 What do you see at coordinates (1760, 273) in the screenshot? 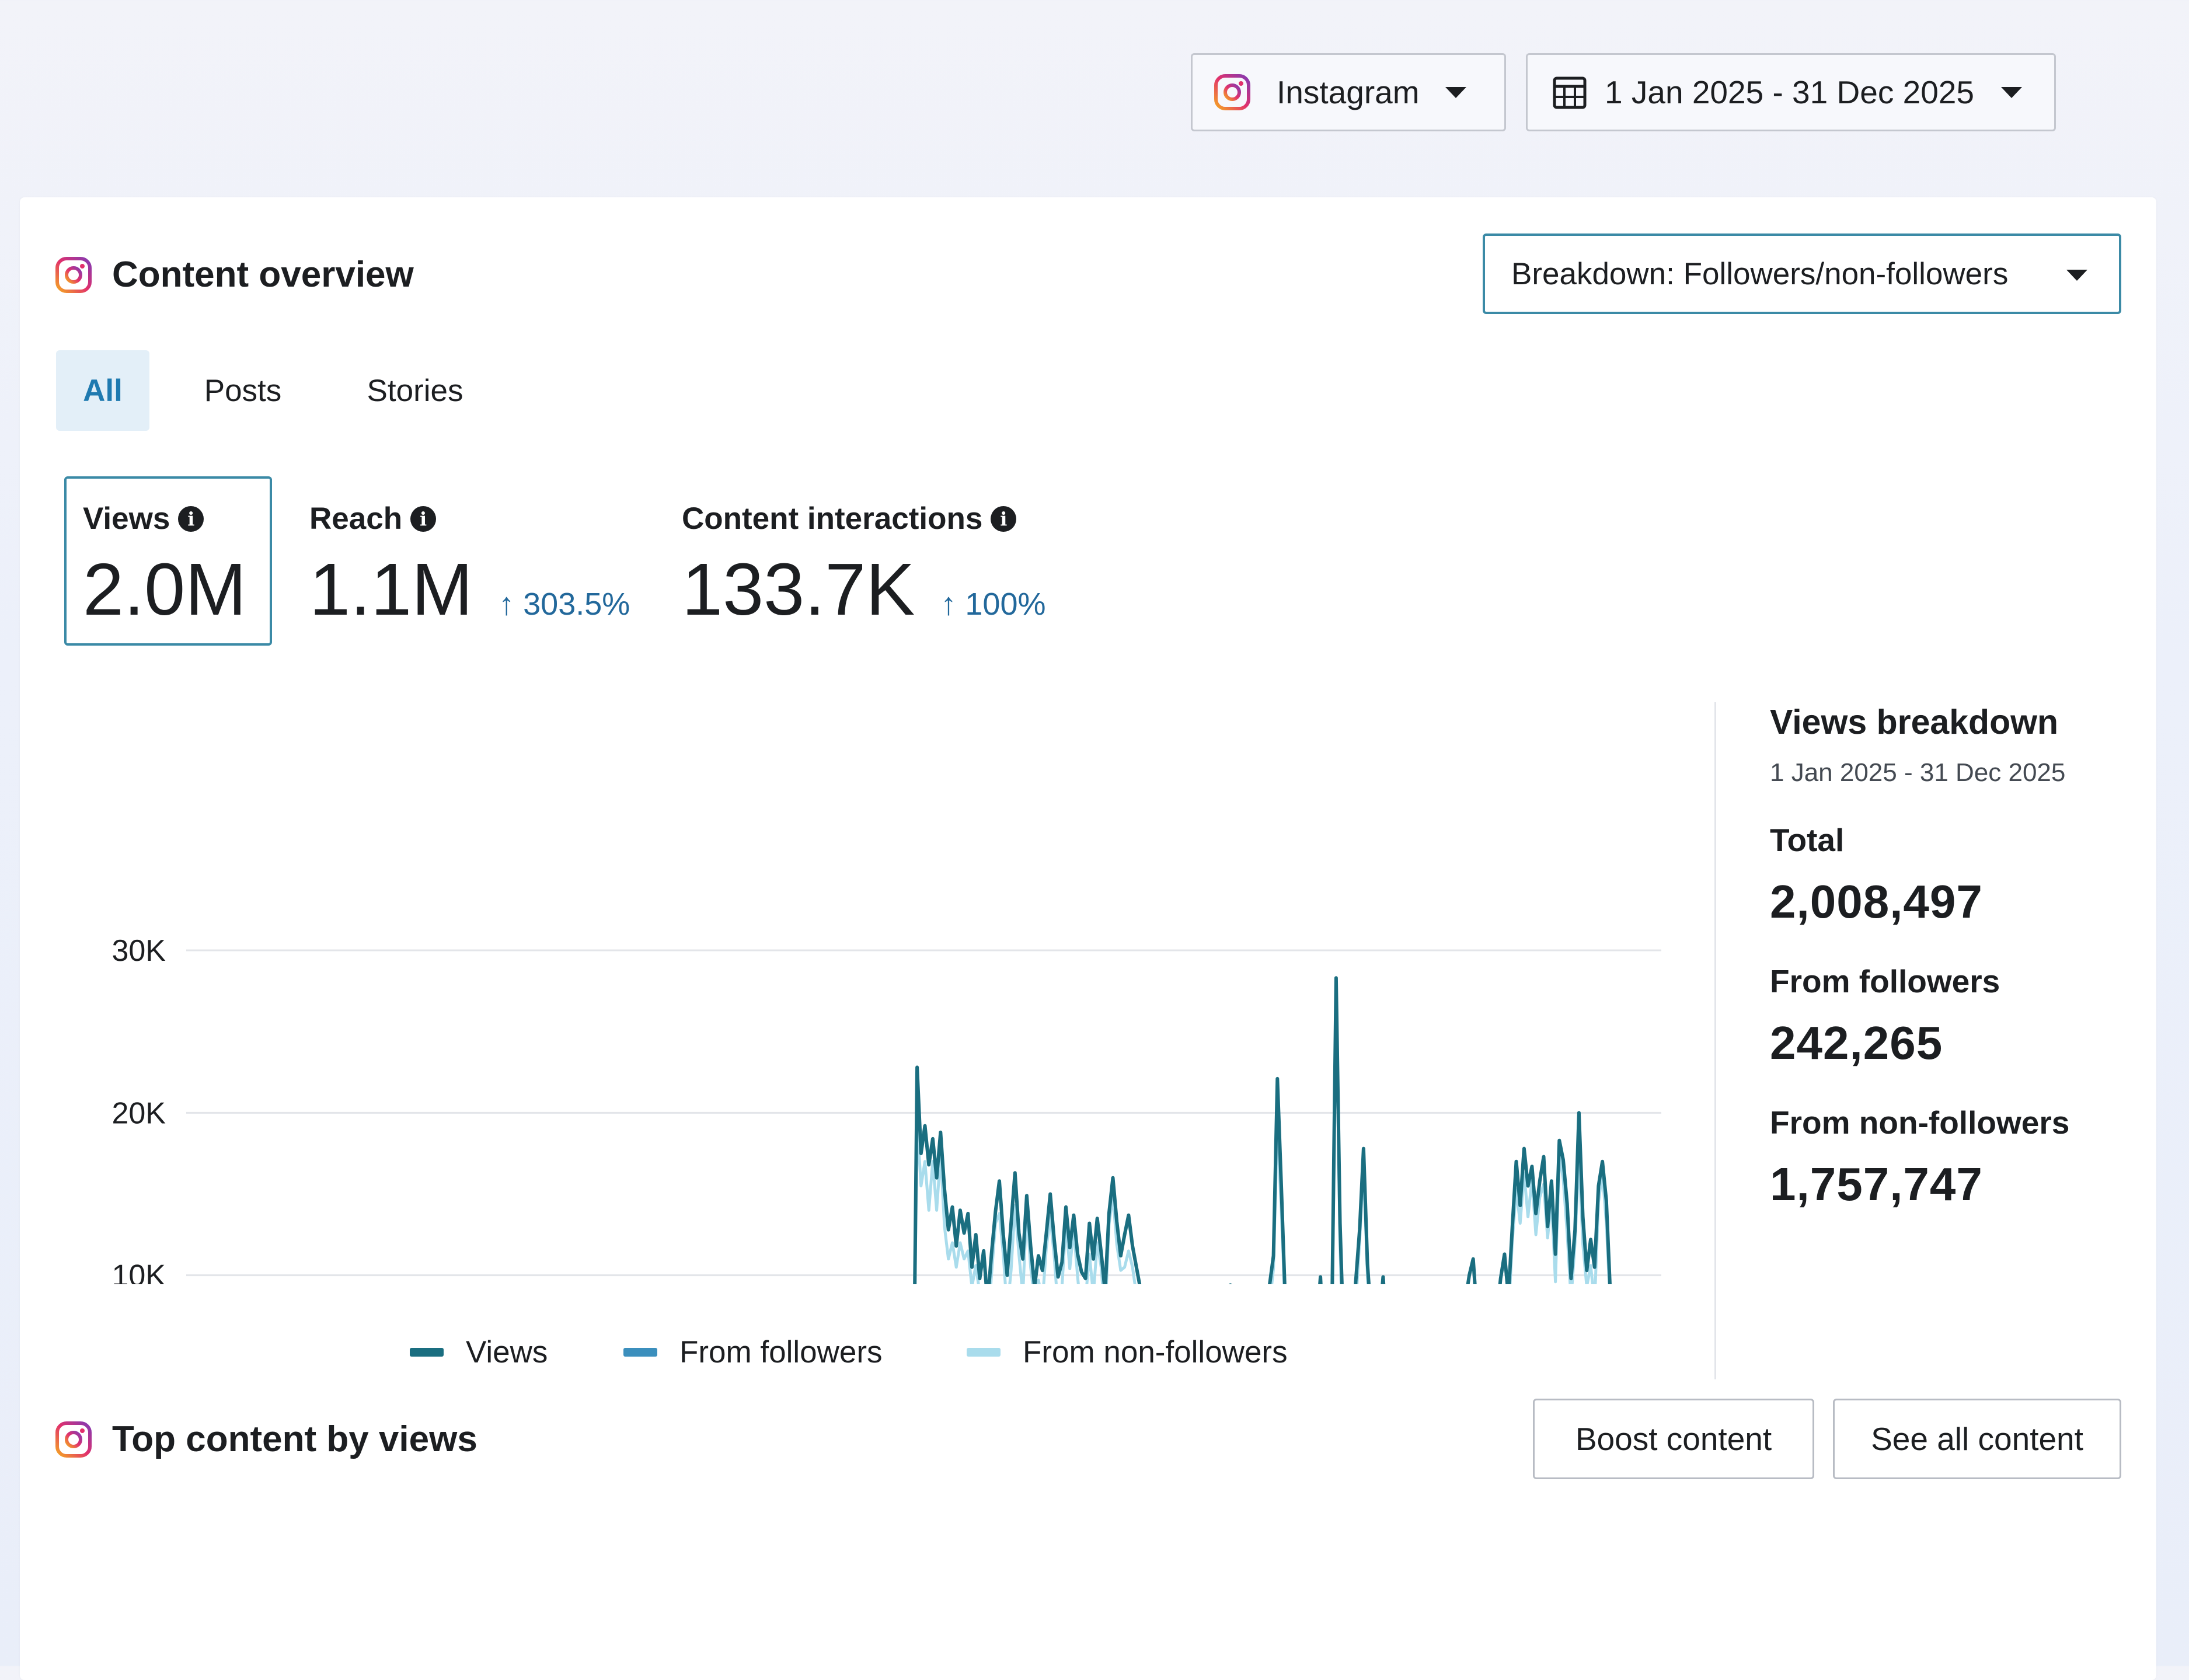
I see `breakdown-label: Breakdown: Followers/non-followers` at bounding box center [1760, 273].